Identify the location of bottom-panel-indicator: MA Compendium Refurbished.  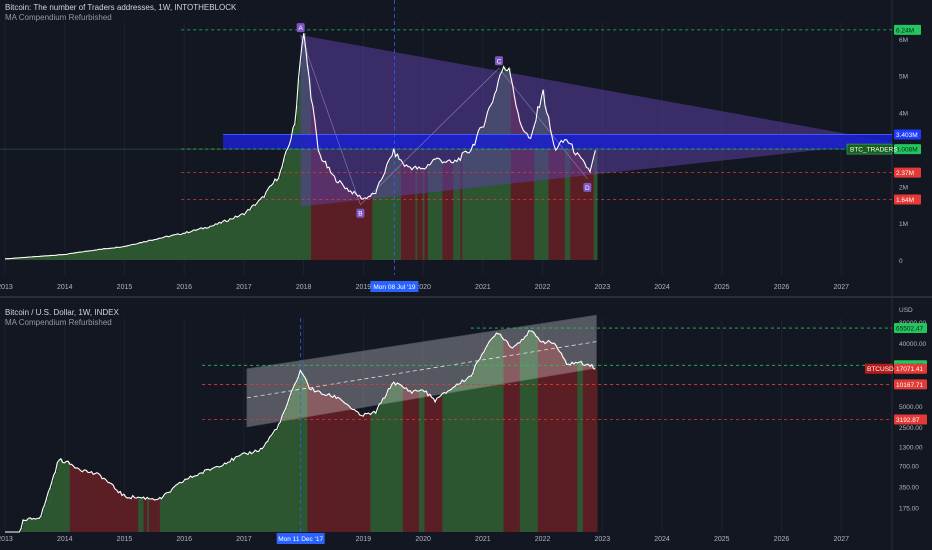
(58, 322).